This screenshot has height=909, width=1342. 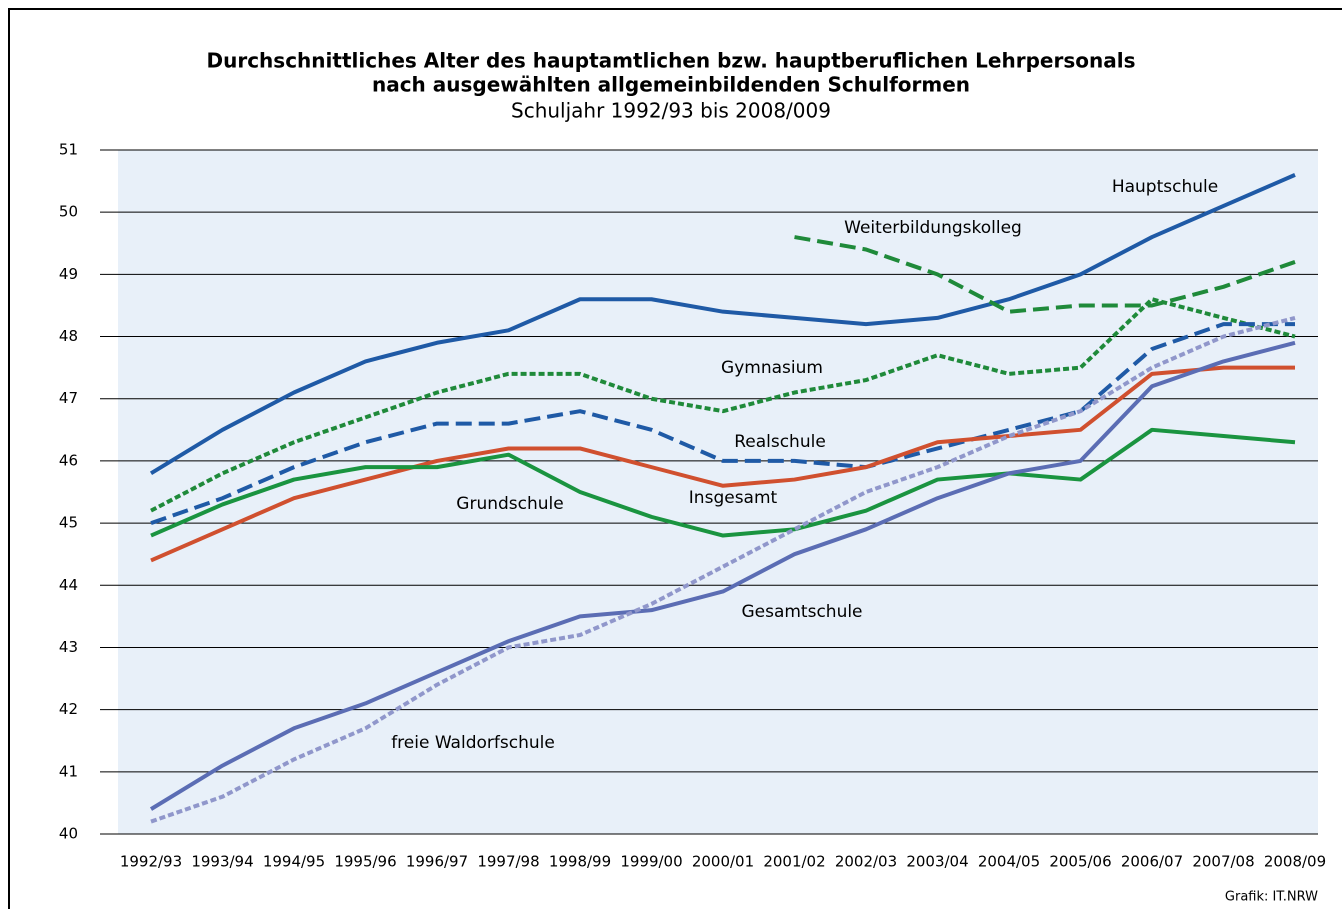 What do you see at coordinates (723, 862) in the screenshot?
I see `x-tick-label: 2000/01` at bounding box center [723, 862].